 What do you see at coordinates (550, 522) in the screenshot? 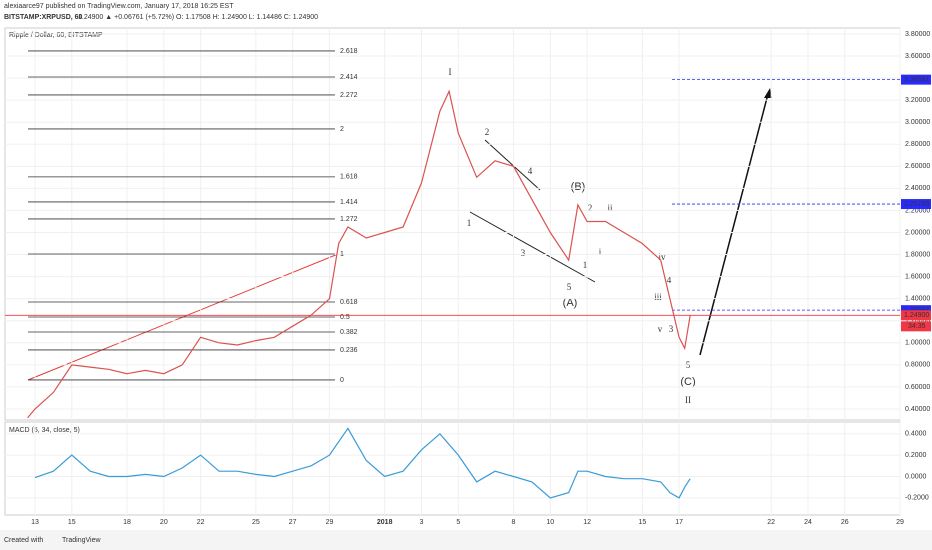
I see `x-tick-label: 10` at bounding box center [550, 522].